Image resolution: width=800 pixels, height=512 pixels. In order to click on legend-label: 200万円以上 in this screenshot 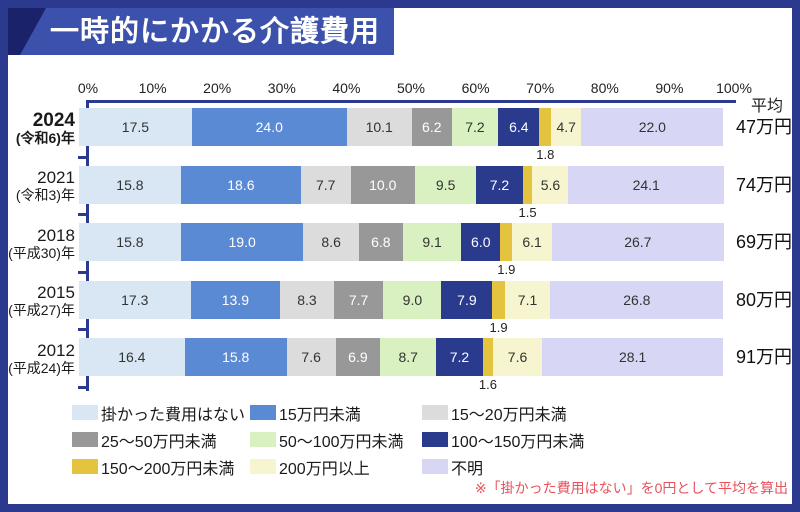, I will do `click(324, 469)`.